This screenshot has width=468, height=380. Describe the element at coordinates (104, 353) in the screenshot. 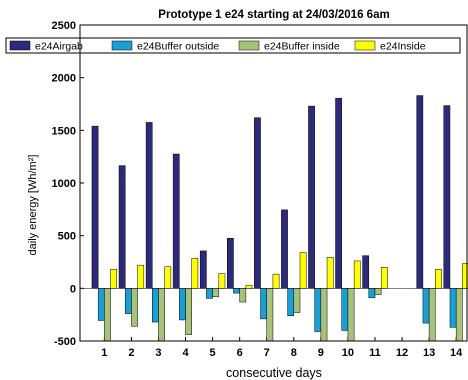

I see `x-tick-label: 1` at that location.